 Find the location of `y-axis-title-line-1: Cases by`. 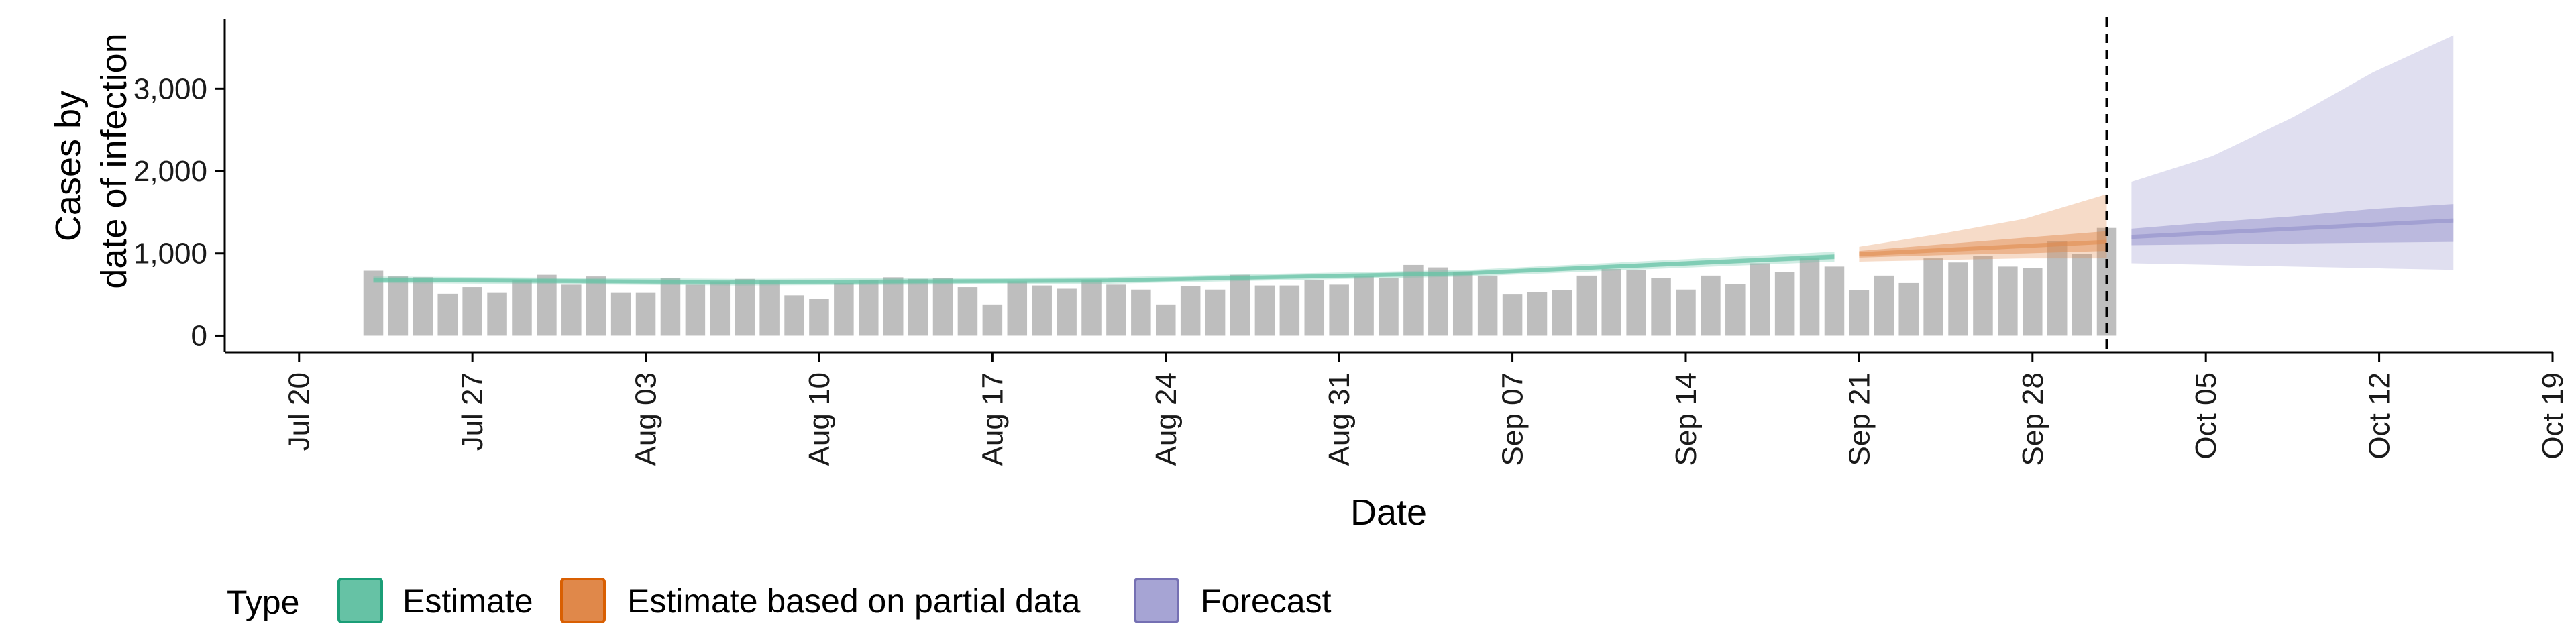

y-axis-title-line-1: Cases by is located at coordinates (68, 166).